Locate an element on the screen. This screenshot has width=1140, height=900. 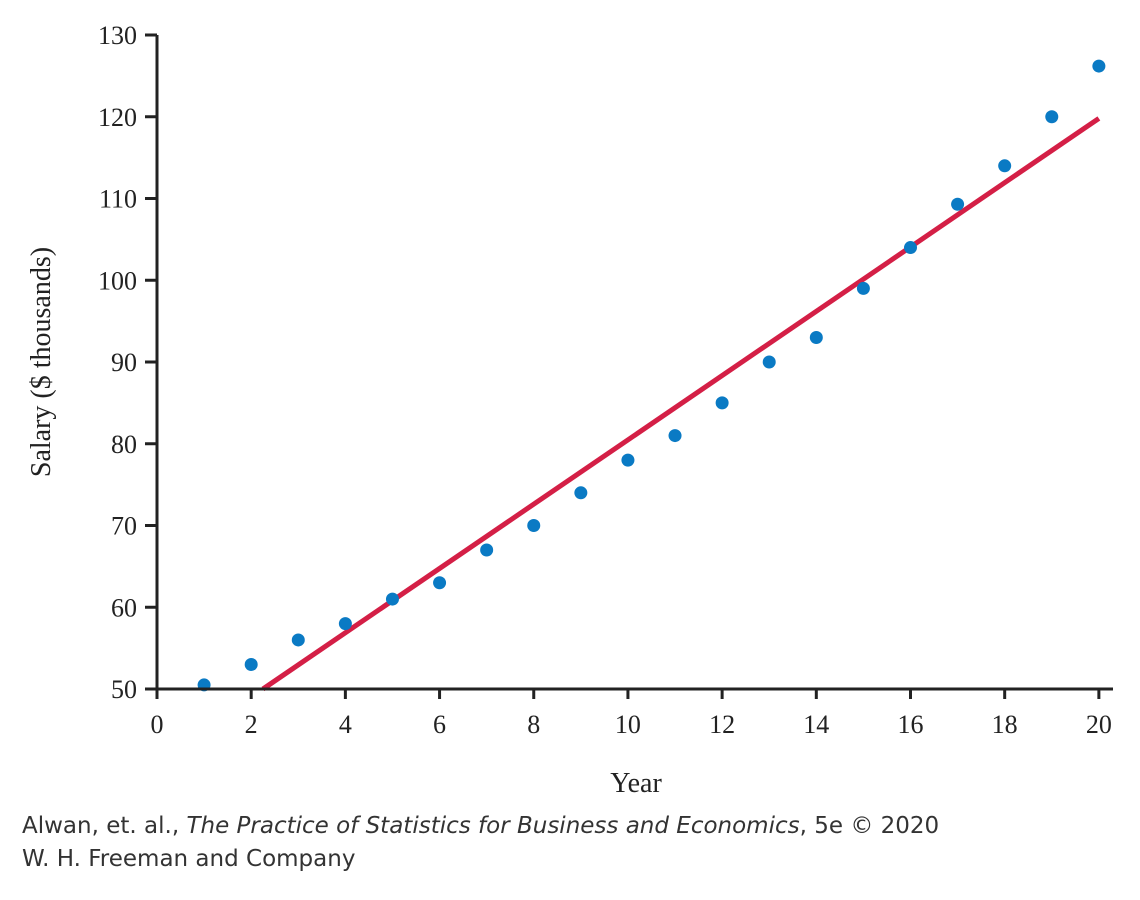
x-axis-title: Year is located at coordinates (636, 783).